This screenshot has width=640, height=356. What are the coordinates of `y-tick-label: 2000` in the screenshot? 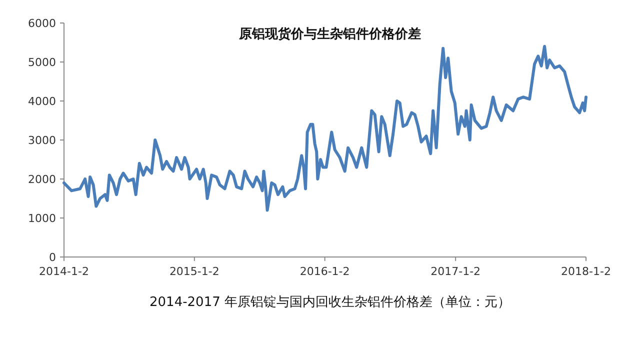 It's located at (42, 179).